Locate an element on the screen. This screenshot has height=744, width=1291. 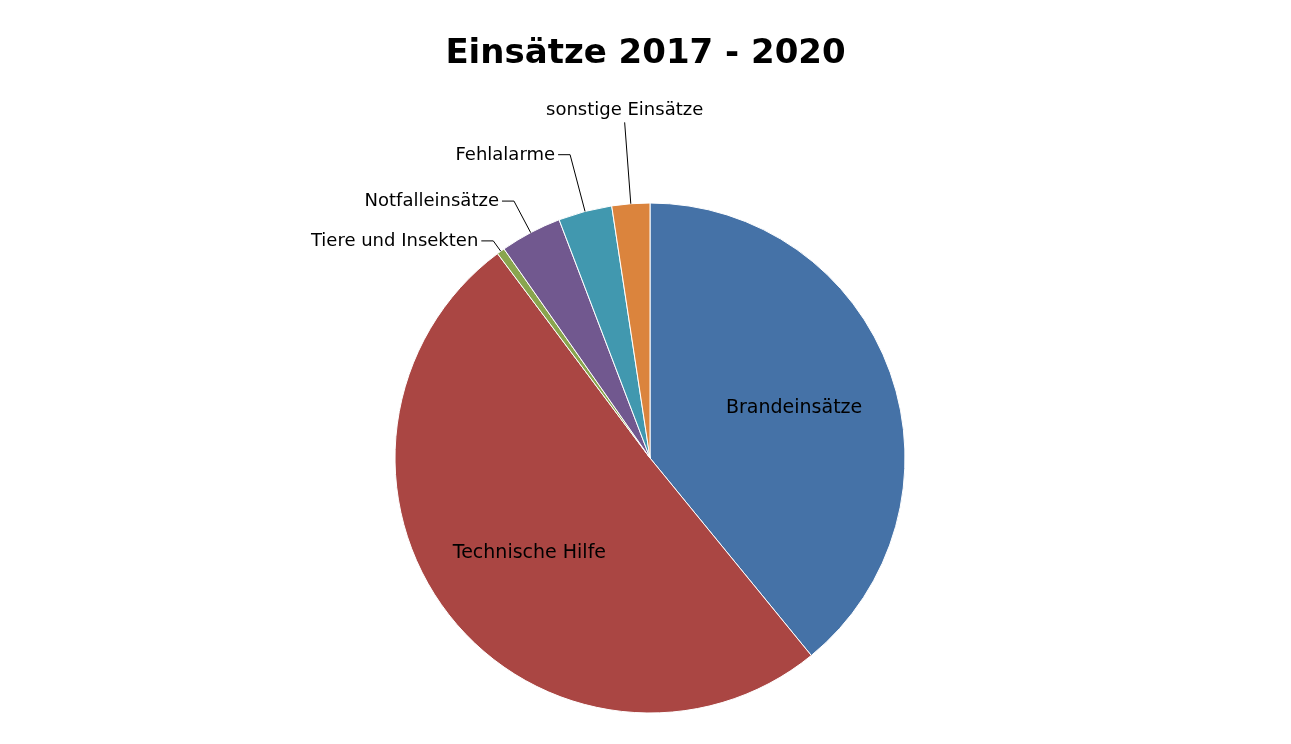
slice-label: Tiere und Insekten is located at coordinates (394, 239).